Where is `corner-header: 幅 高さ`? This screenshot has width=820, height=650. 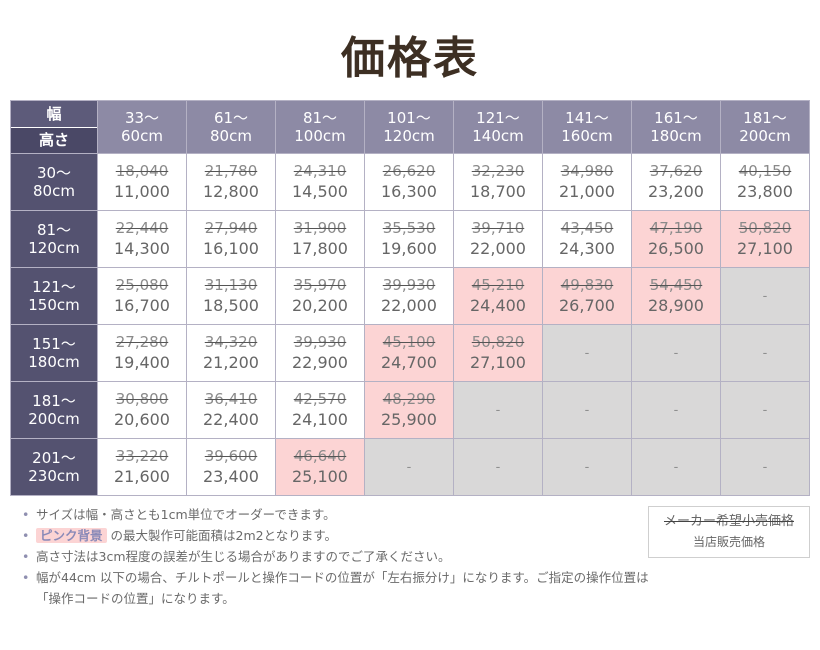
corner-header: 幅 高さ is located at coordinates (54, 127).